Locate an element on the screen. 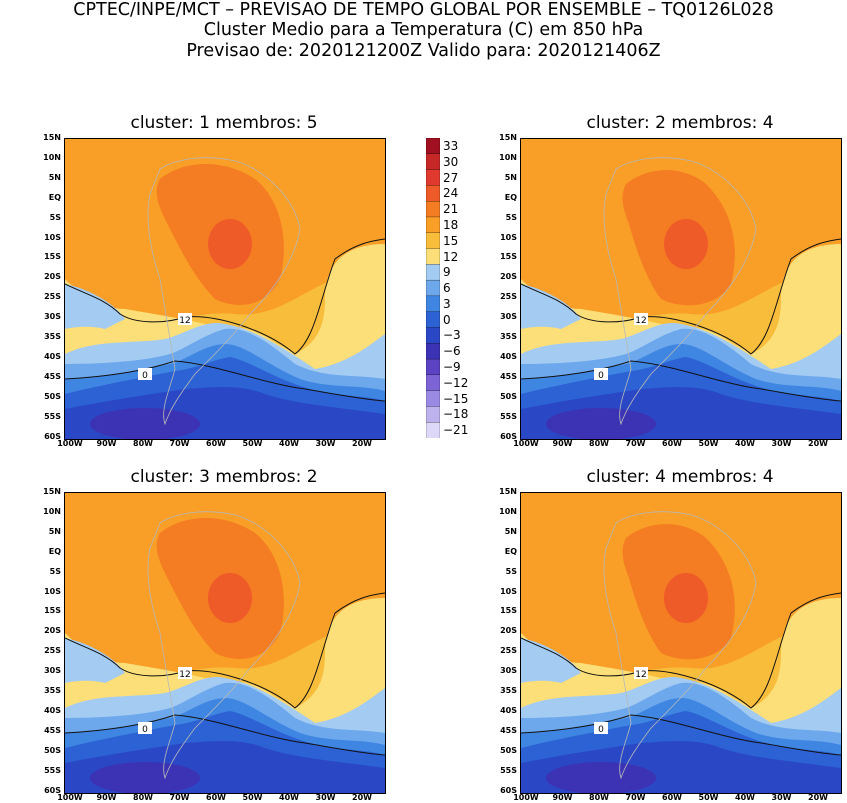 This screenshot has width=847, height=803. colorbar-label: −18 is located at coordinates (456, 414).